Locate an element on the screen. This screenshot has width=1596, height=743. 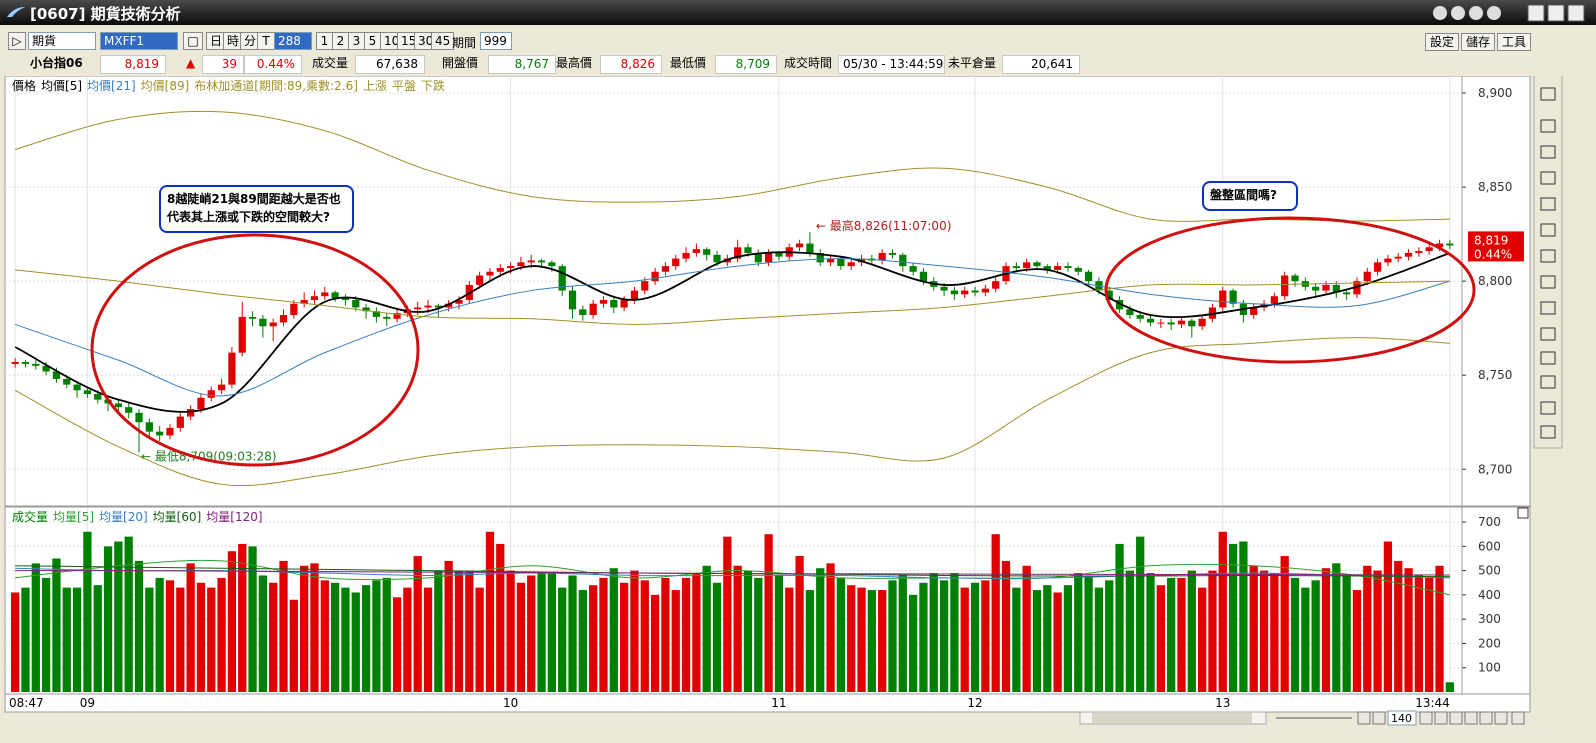
period-btn: T is located at coordinates (266, 41).